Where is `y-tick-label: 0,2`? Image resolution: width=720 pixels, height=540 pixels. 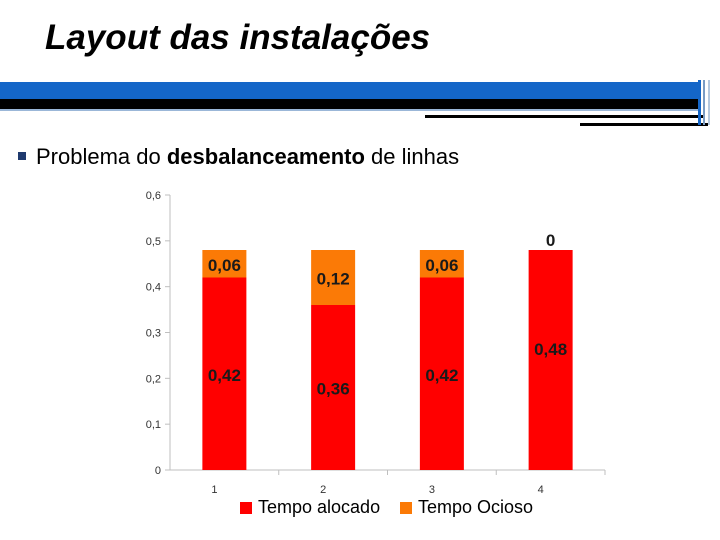 y-tick-label: 0,2 is located at coordinates (153, 379).